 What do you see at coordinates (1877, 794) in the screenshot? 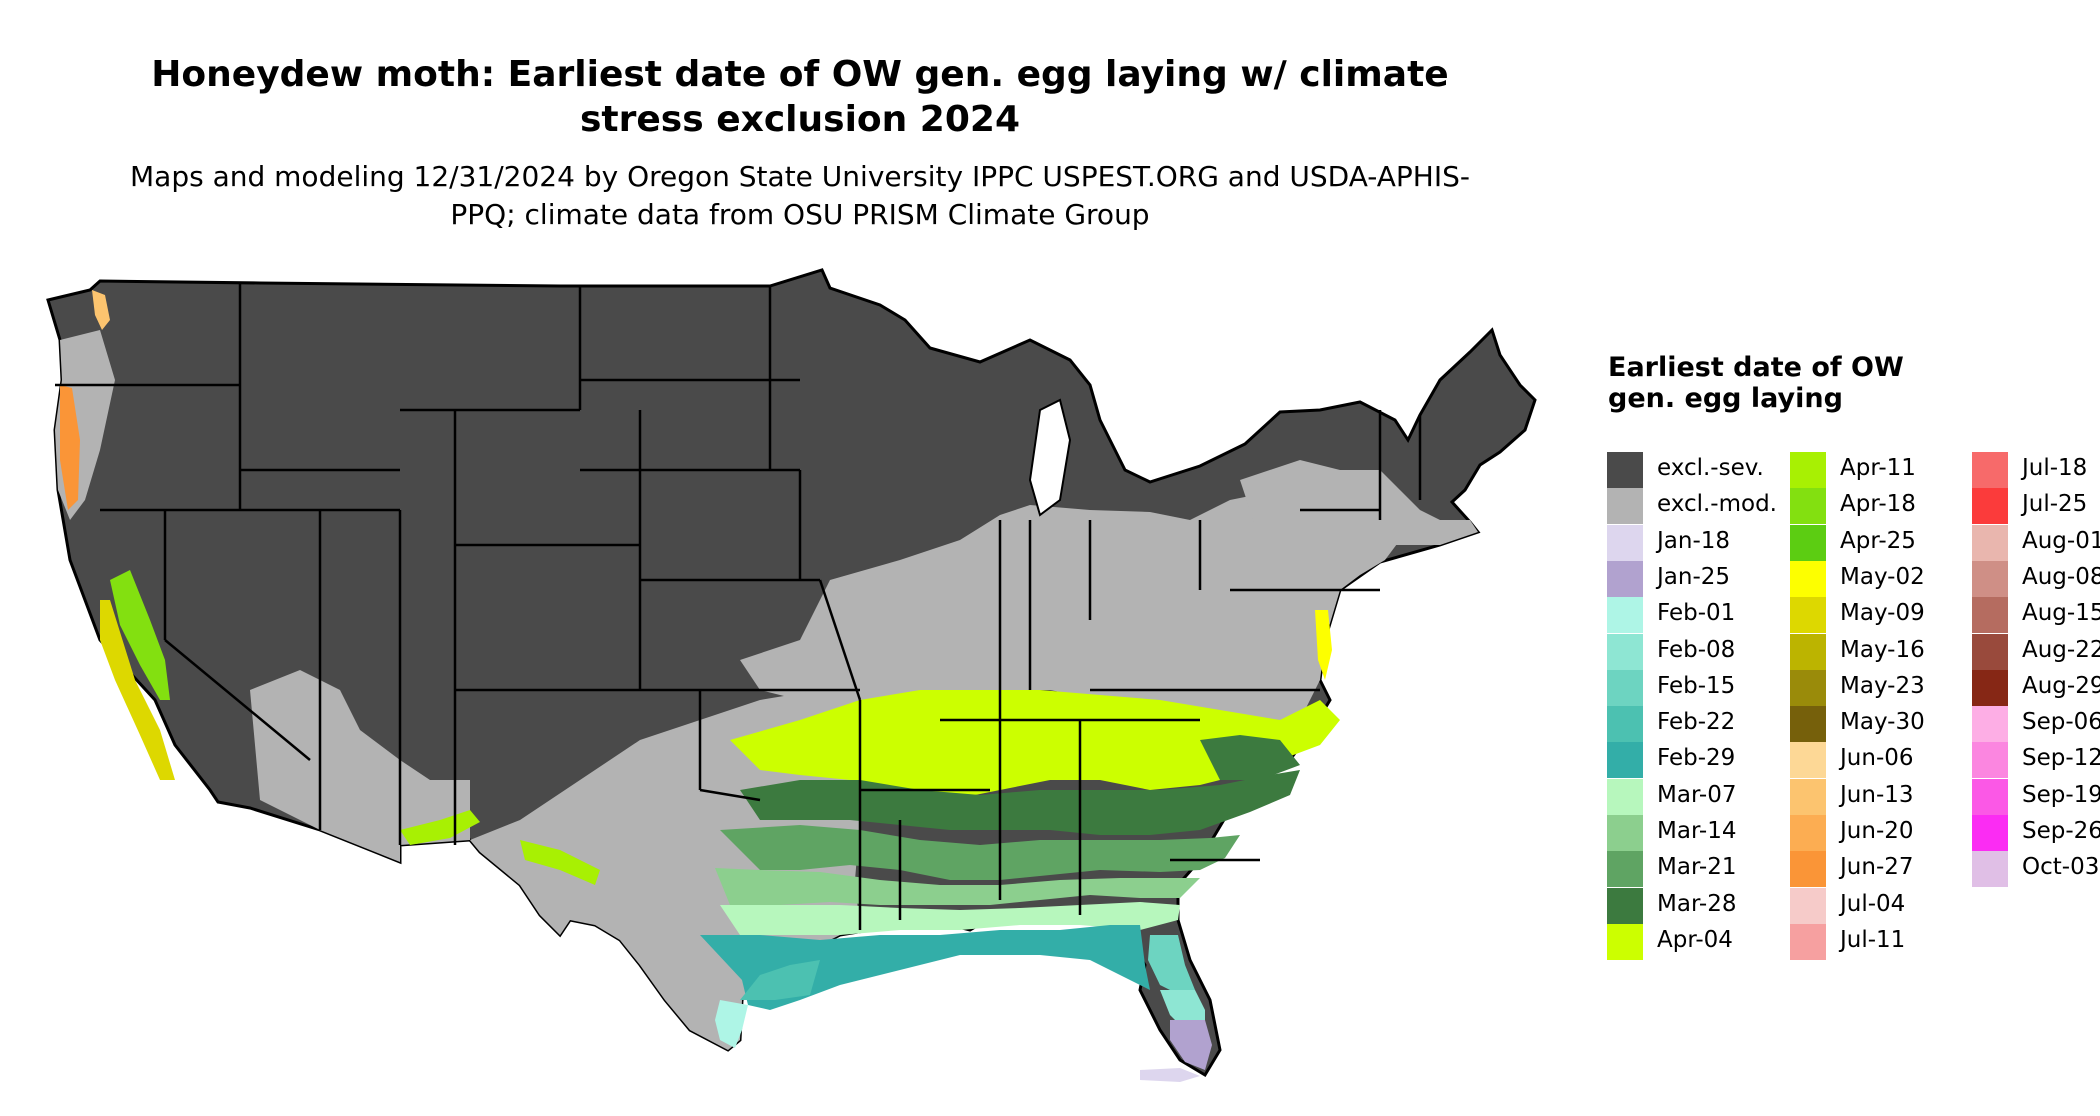
I see `legend-label: Jun-13` at bounding box center [1877, 794].